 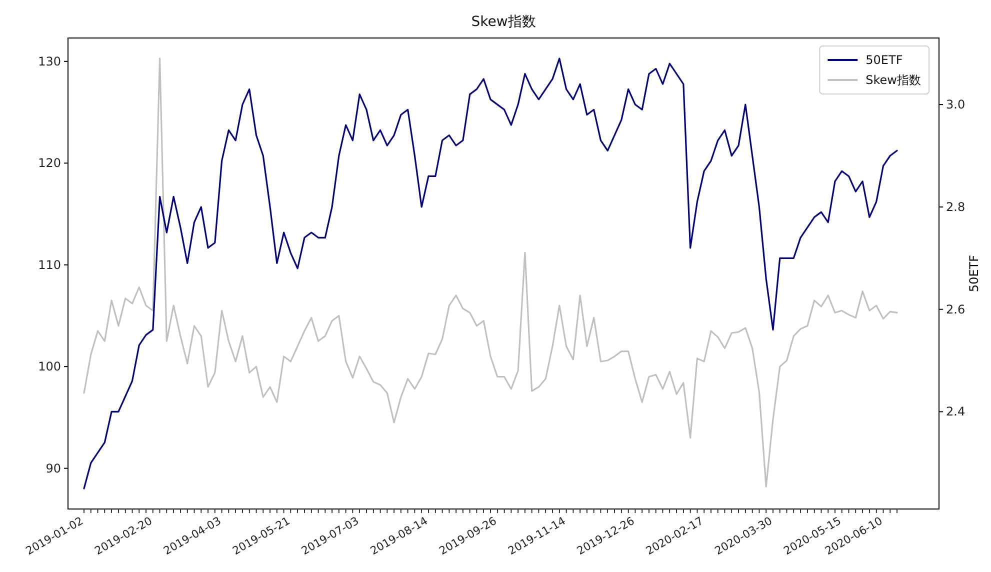 I want to click on y2-tick-label: 2.4, so click(x=956, y=411).